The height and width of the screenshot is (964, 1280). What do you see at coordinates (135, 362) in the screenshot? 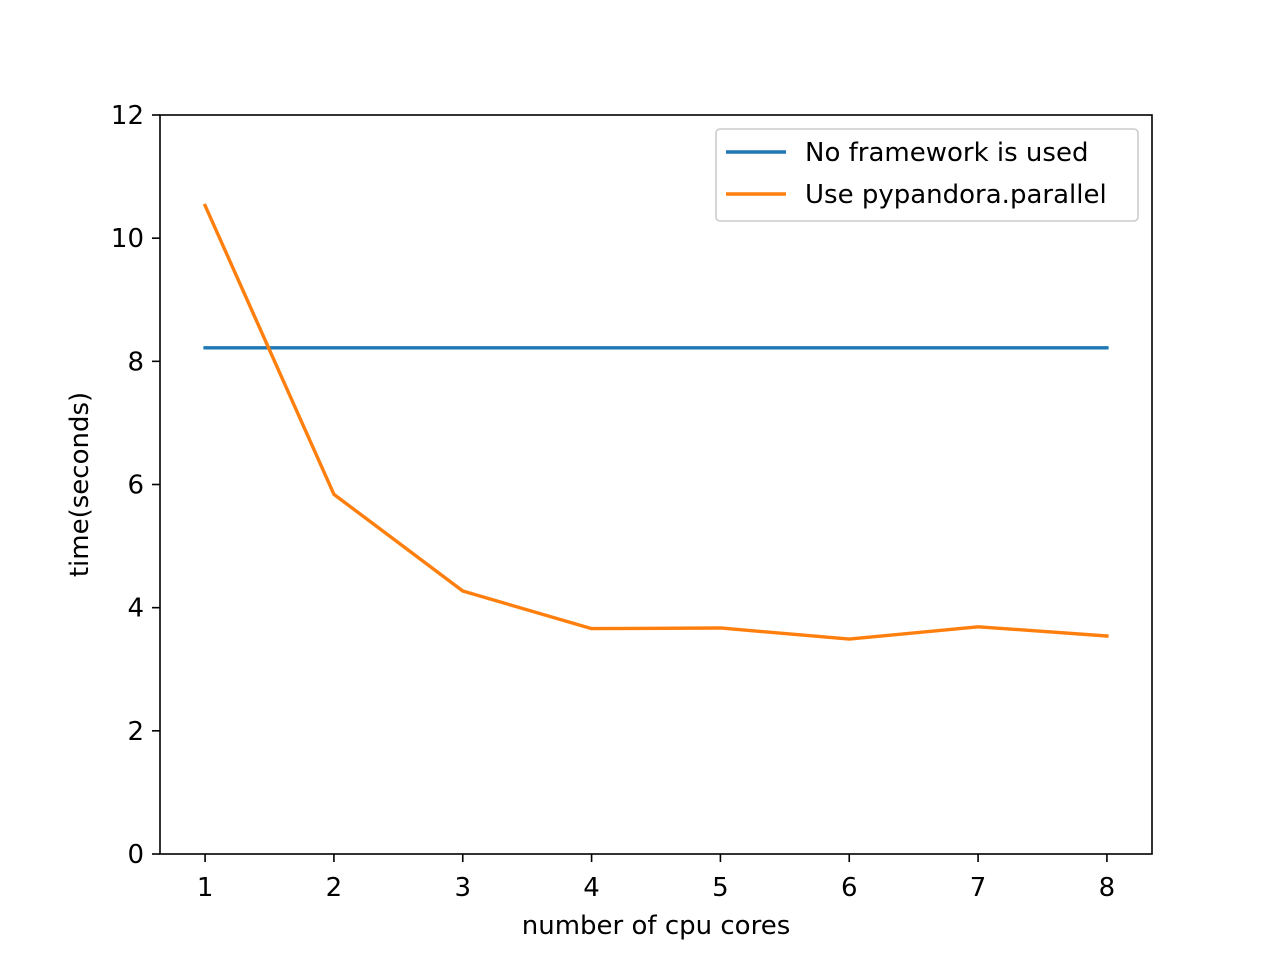
I see `y-tick-label: 8` at bounding box center [135, 362].